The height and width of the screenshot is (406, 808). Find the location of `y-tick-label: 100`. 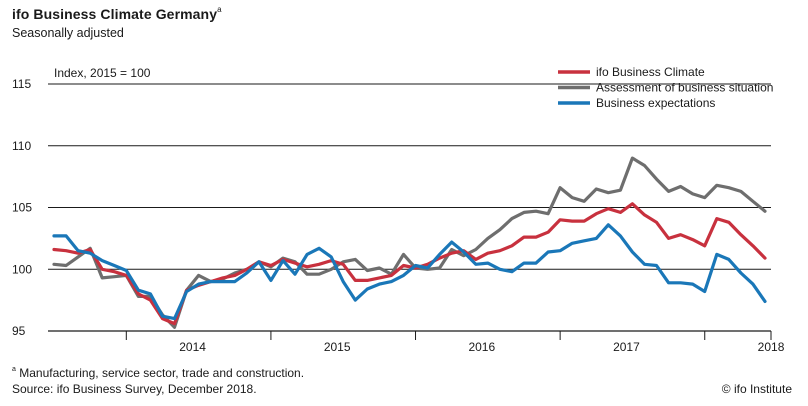

y-tick-label: 100 is located at coordinates (22, 269).